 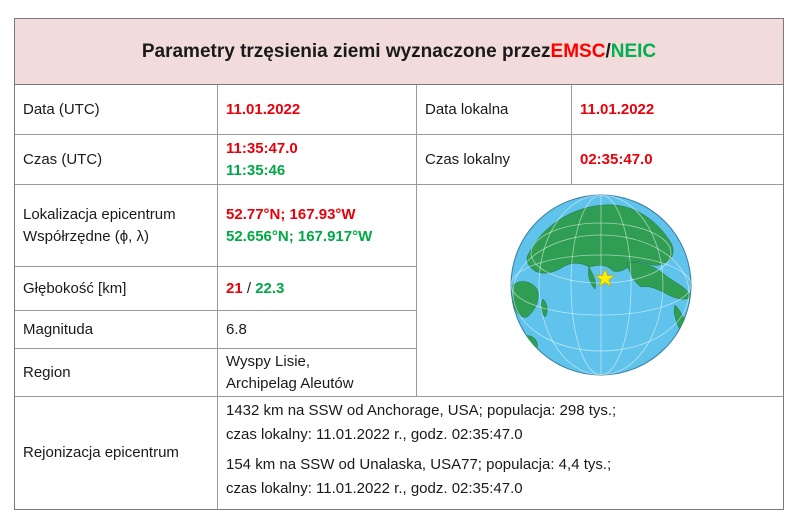 What do you see at coordinates (116, 289) in the screenshot?
I see `depth-label: Głębokość [km]` at bounding box center [116, 289].